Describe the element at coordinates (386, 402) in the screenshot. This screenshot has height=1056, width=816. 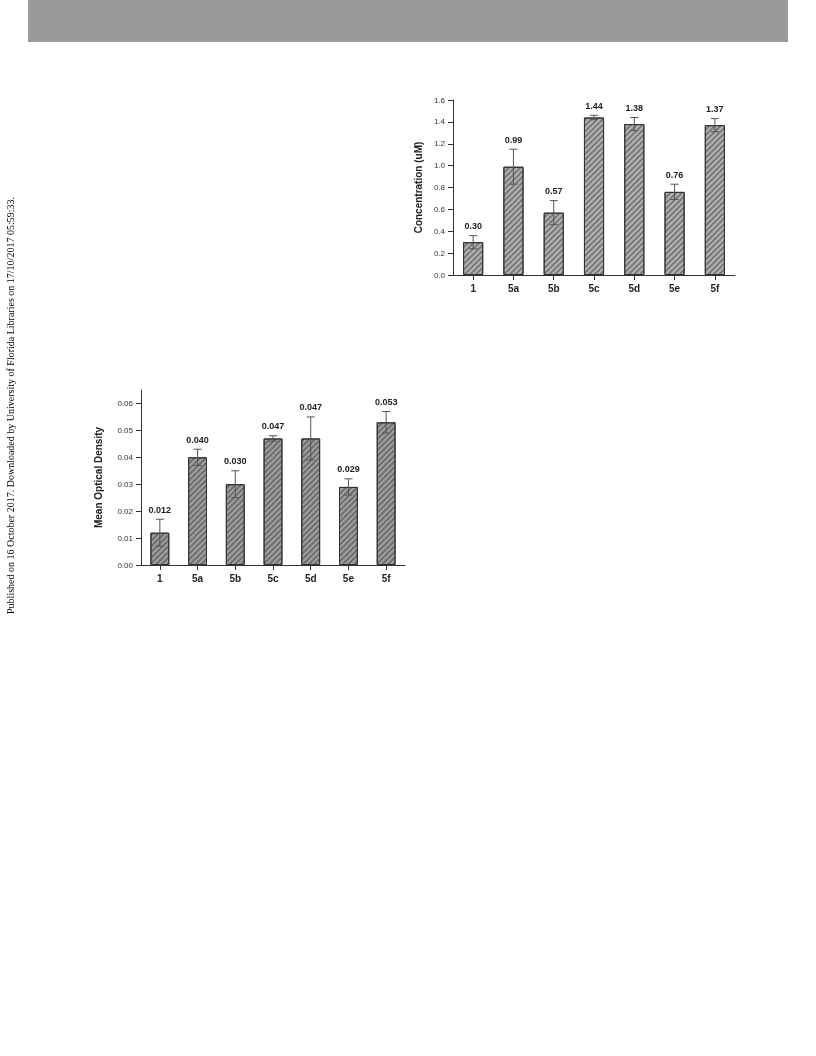
I see `data-label: 0.053` at that location.